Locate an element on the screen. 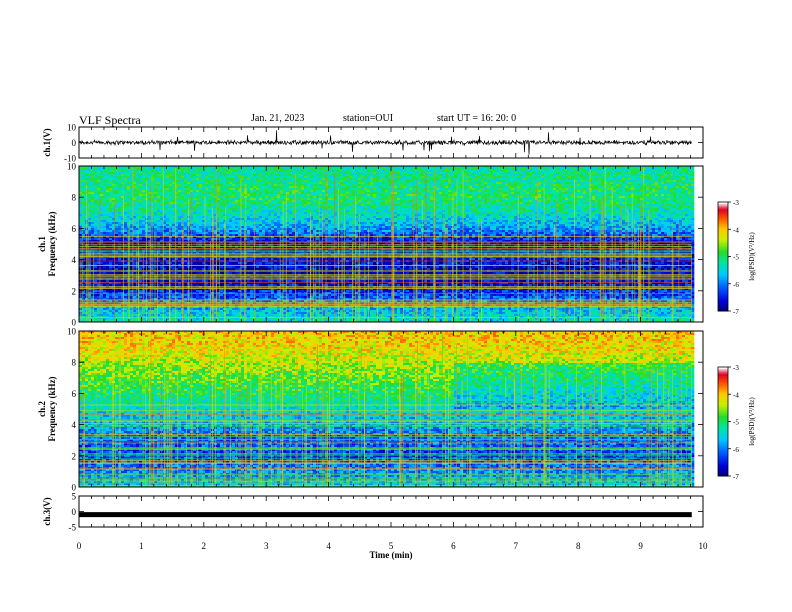 This screenshot has width=792, height=612. x-tick-label: 7 is located at coordinates (516, 546).